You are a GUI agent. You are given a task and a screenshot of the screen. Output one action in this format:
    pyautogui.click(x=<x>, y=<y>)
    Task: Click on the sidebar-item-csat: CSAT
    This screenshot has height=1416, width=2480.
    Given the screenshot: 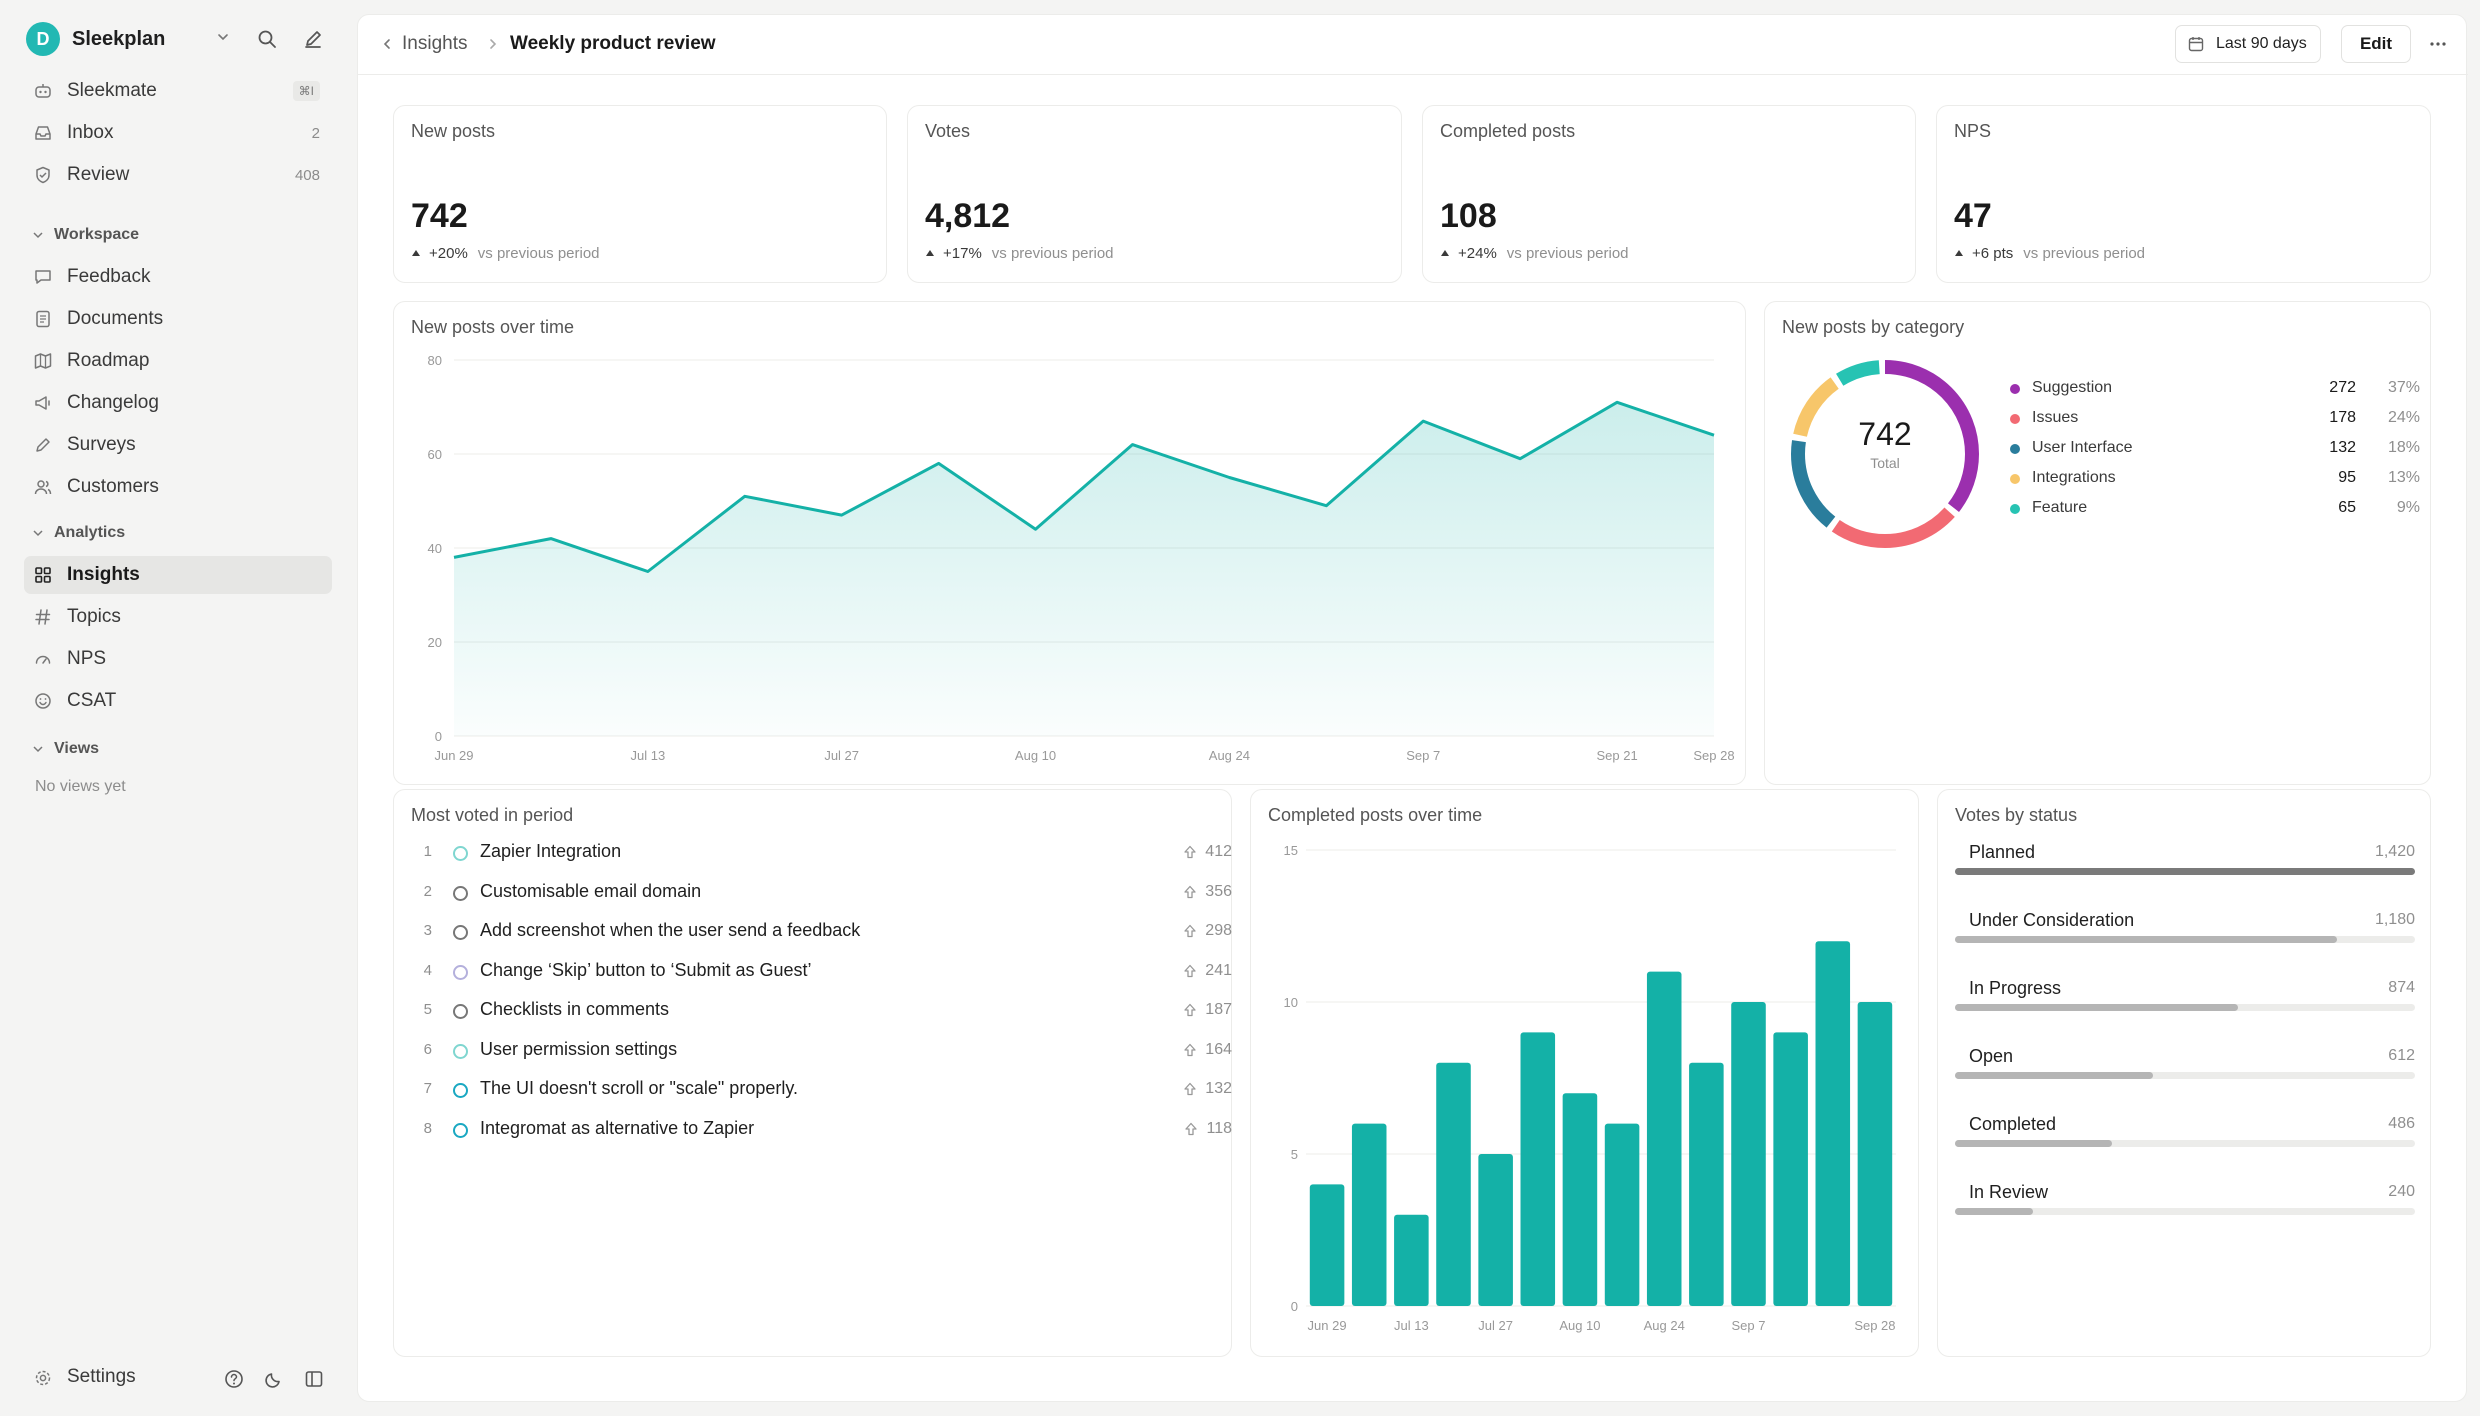 What is the action you would take?
    pyautogui.click(x=178, y=701)
    